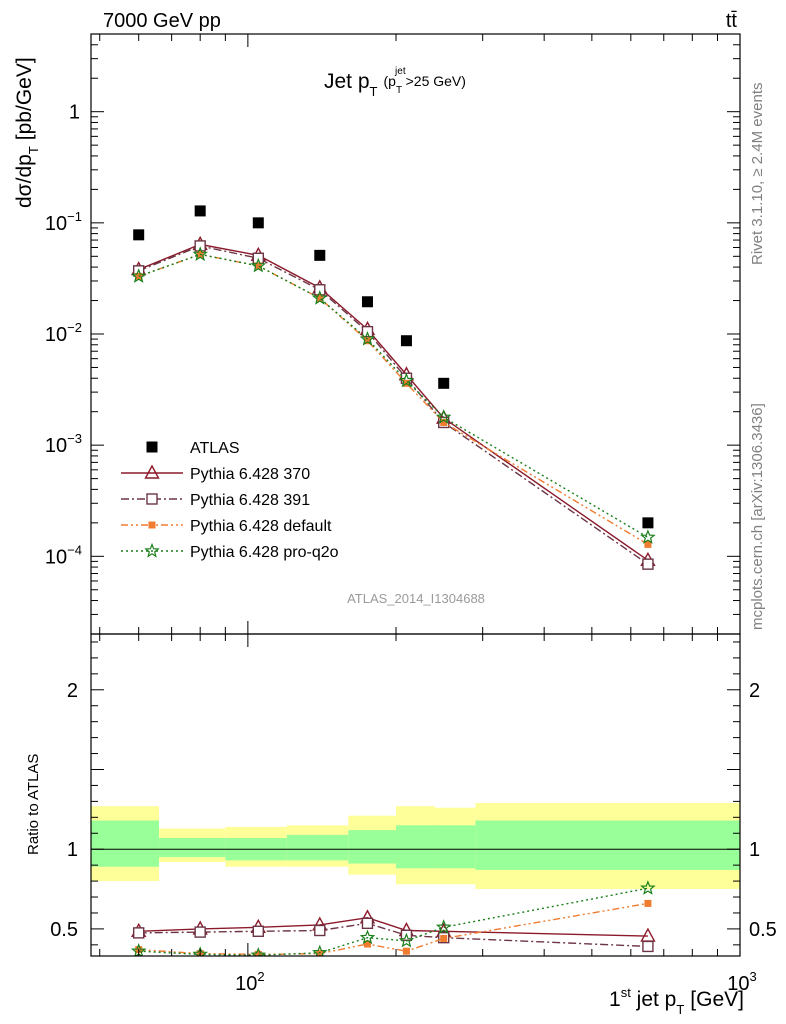  What do you see at coordinates (74, 216) in the screenshot?
I see `y-tick-label-exp: −1` at bounding box center [74, 216].